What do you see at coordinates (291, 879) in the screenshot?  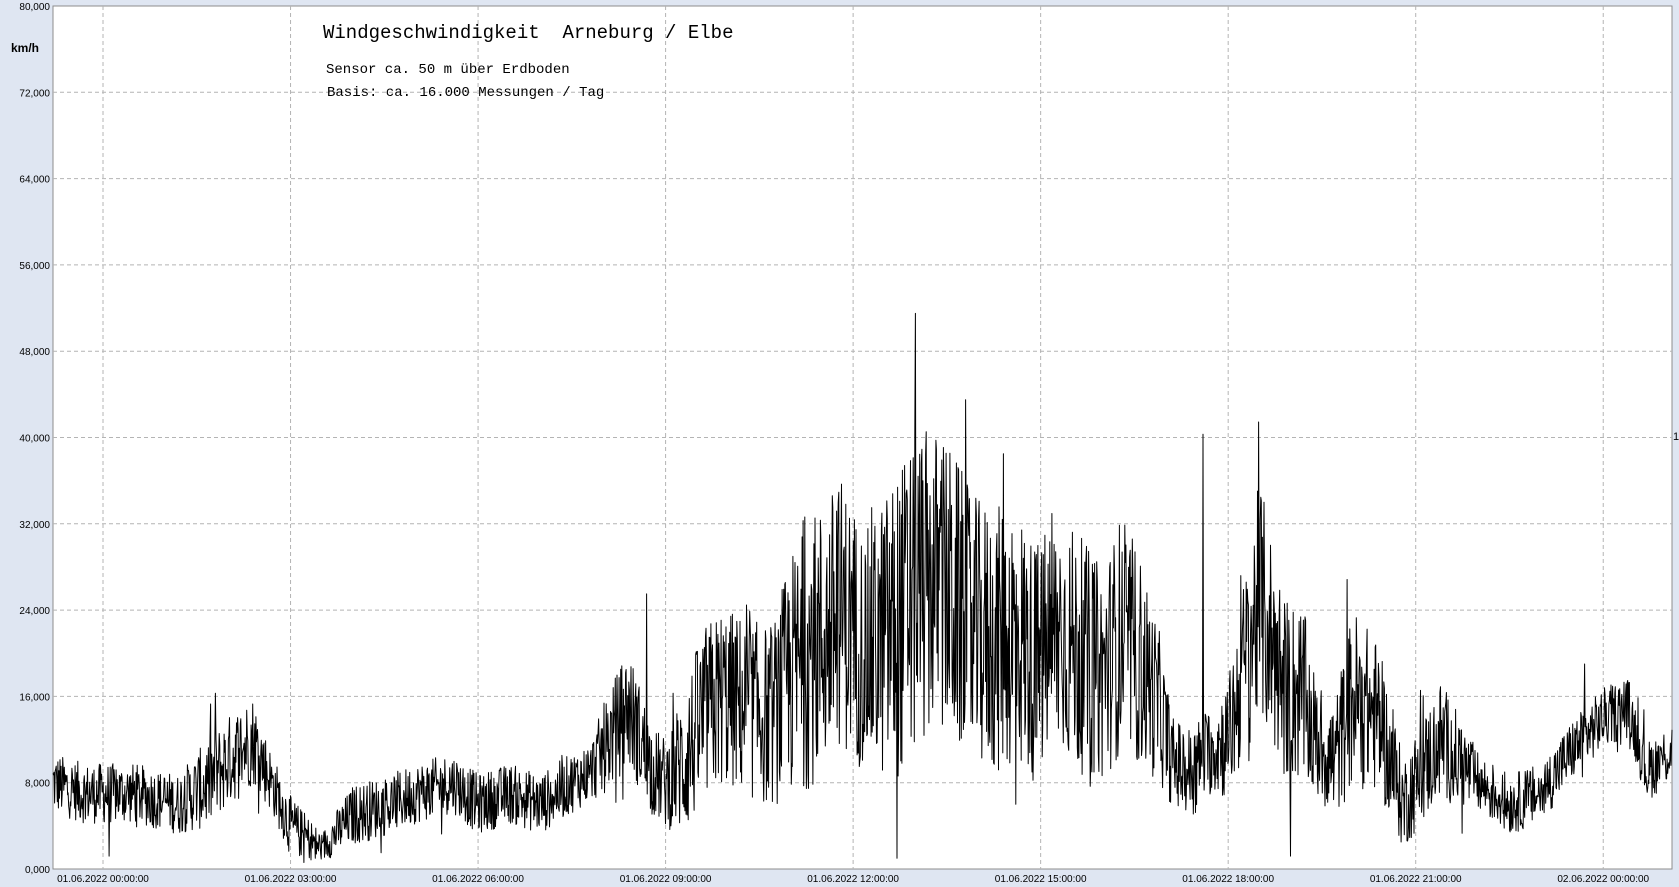 I see `x-tick-label: 01.06.2022 03:00:00` at bounding box center [291, 879].